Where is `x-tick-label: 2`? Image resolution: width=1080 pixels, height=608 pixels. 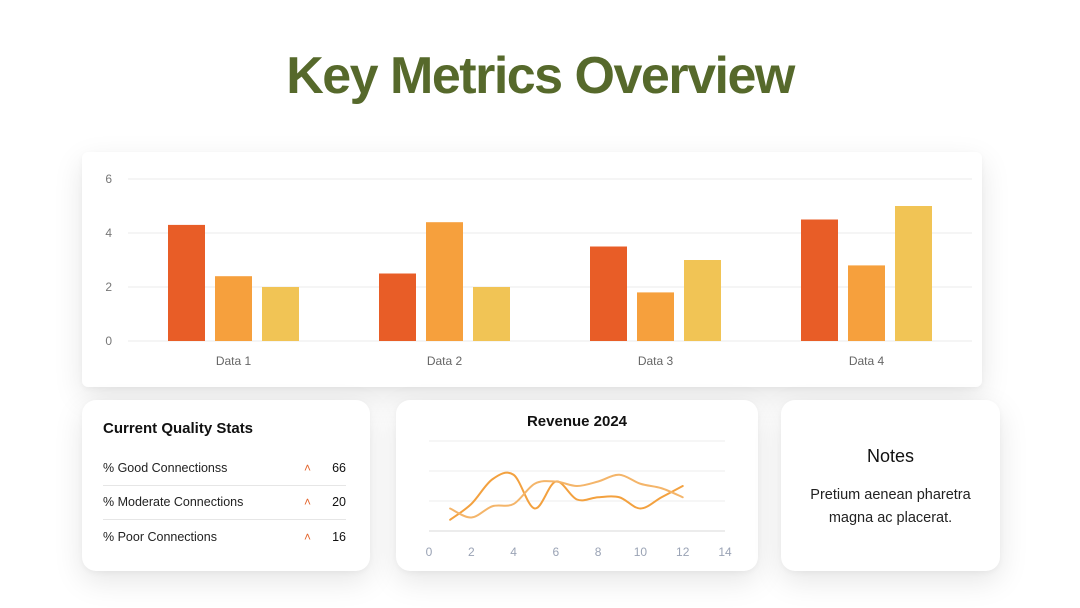 x-tick-label: 2 is located at coordinates (471, 552).